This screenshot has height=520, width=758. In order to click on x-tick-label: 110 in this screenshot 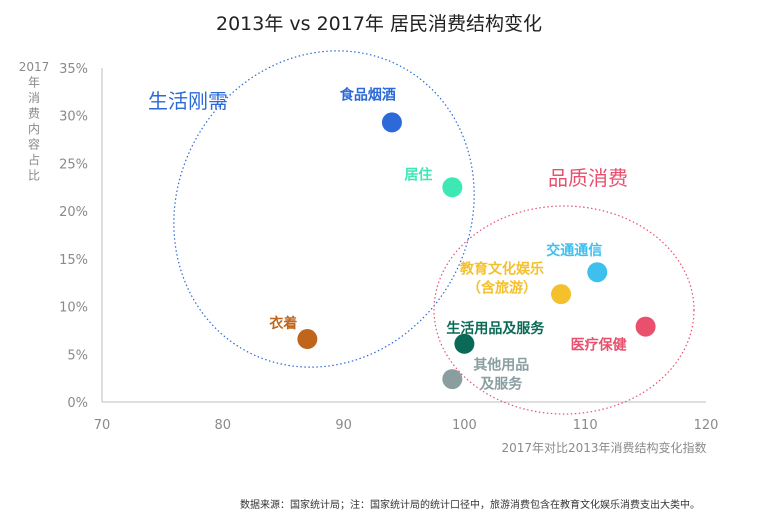, I will do `click(585, 425)`.